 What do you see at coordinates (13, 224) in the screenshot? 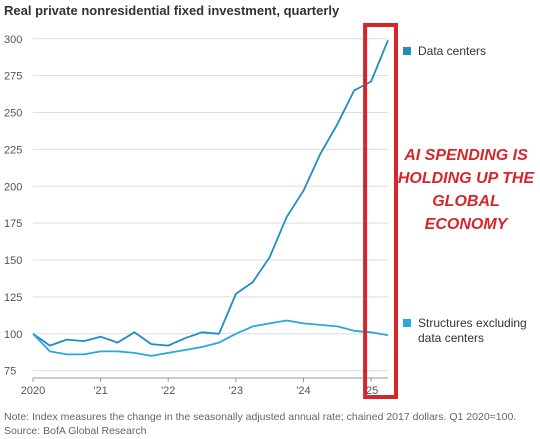
I see `y-tick-label: 175` at bounding box center [13, 224].